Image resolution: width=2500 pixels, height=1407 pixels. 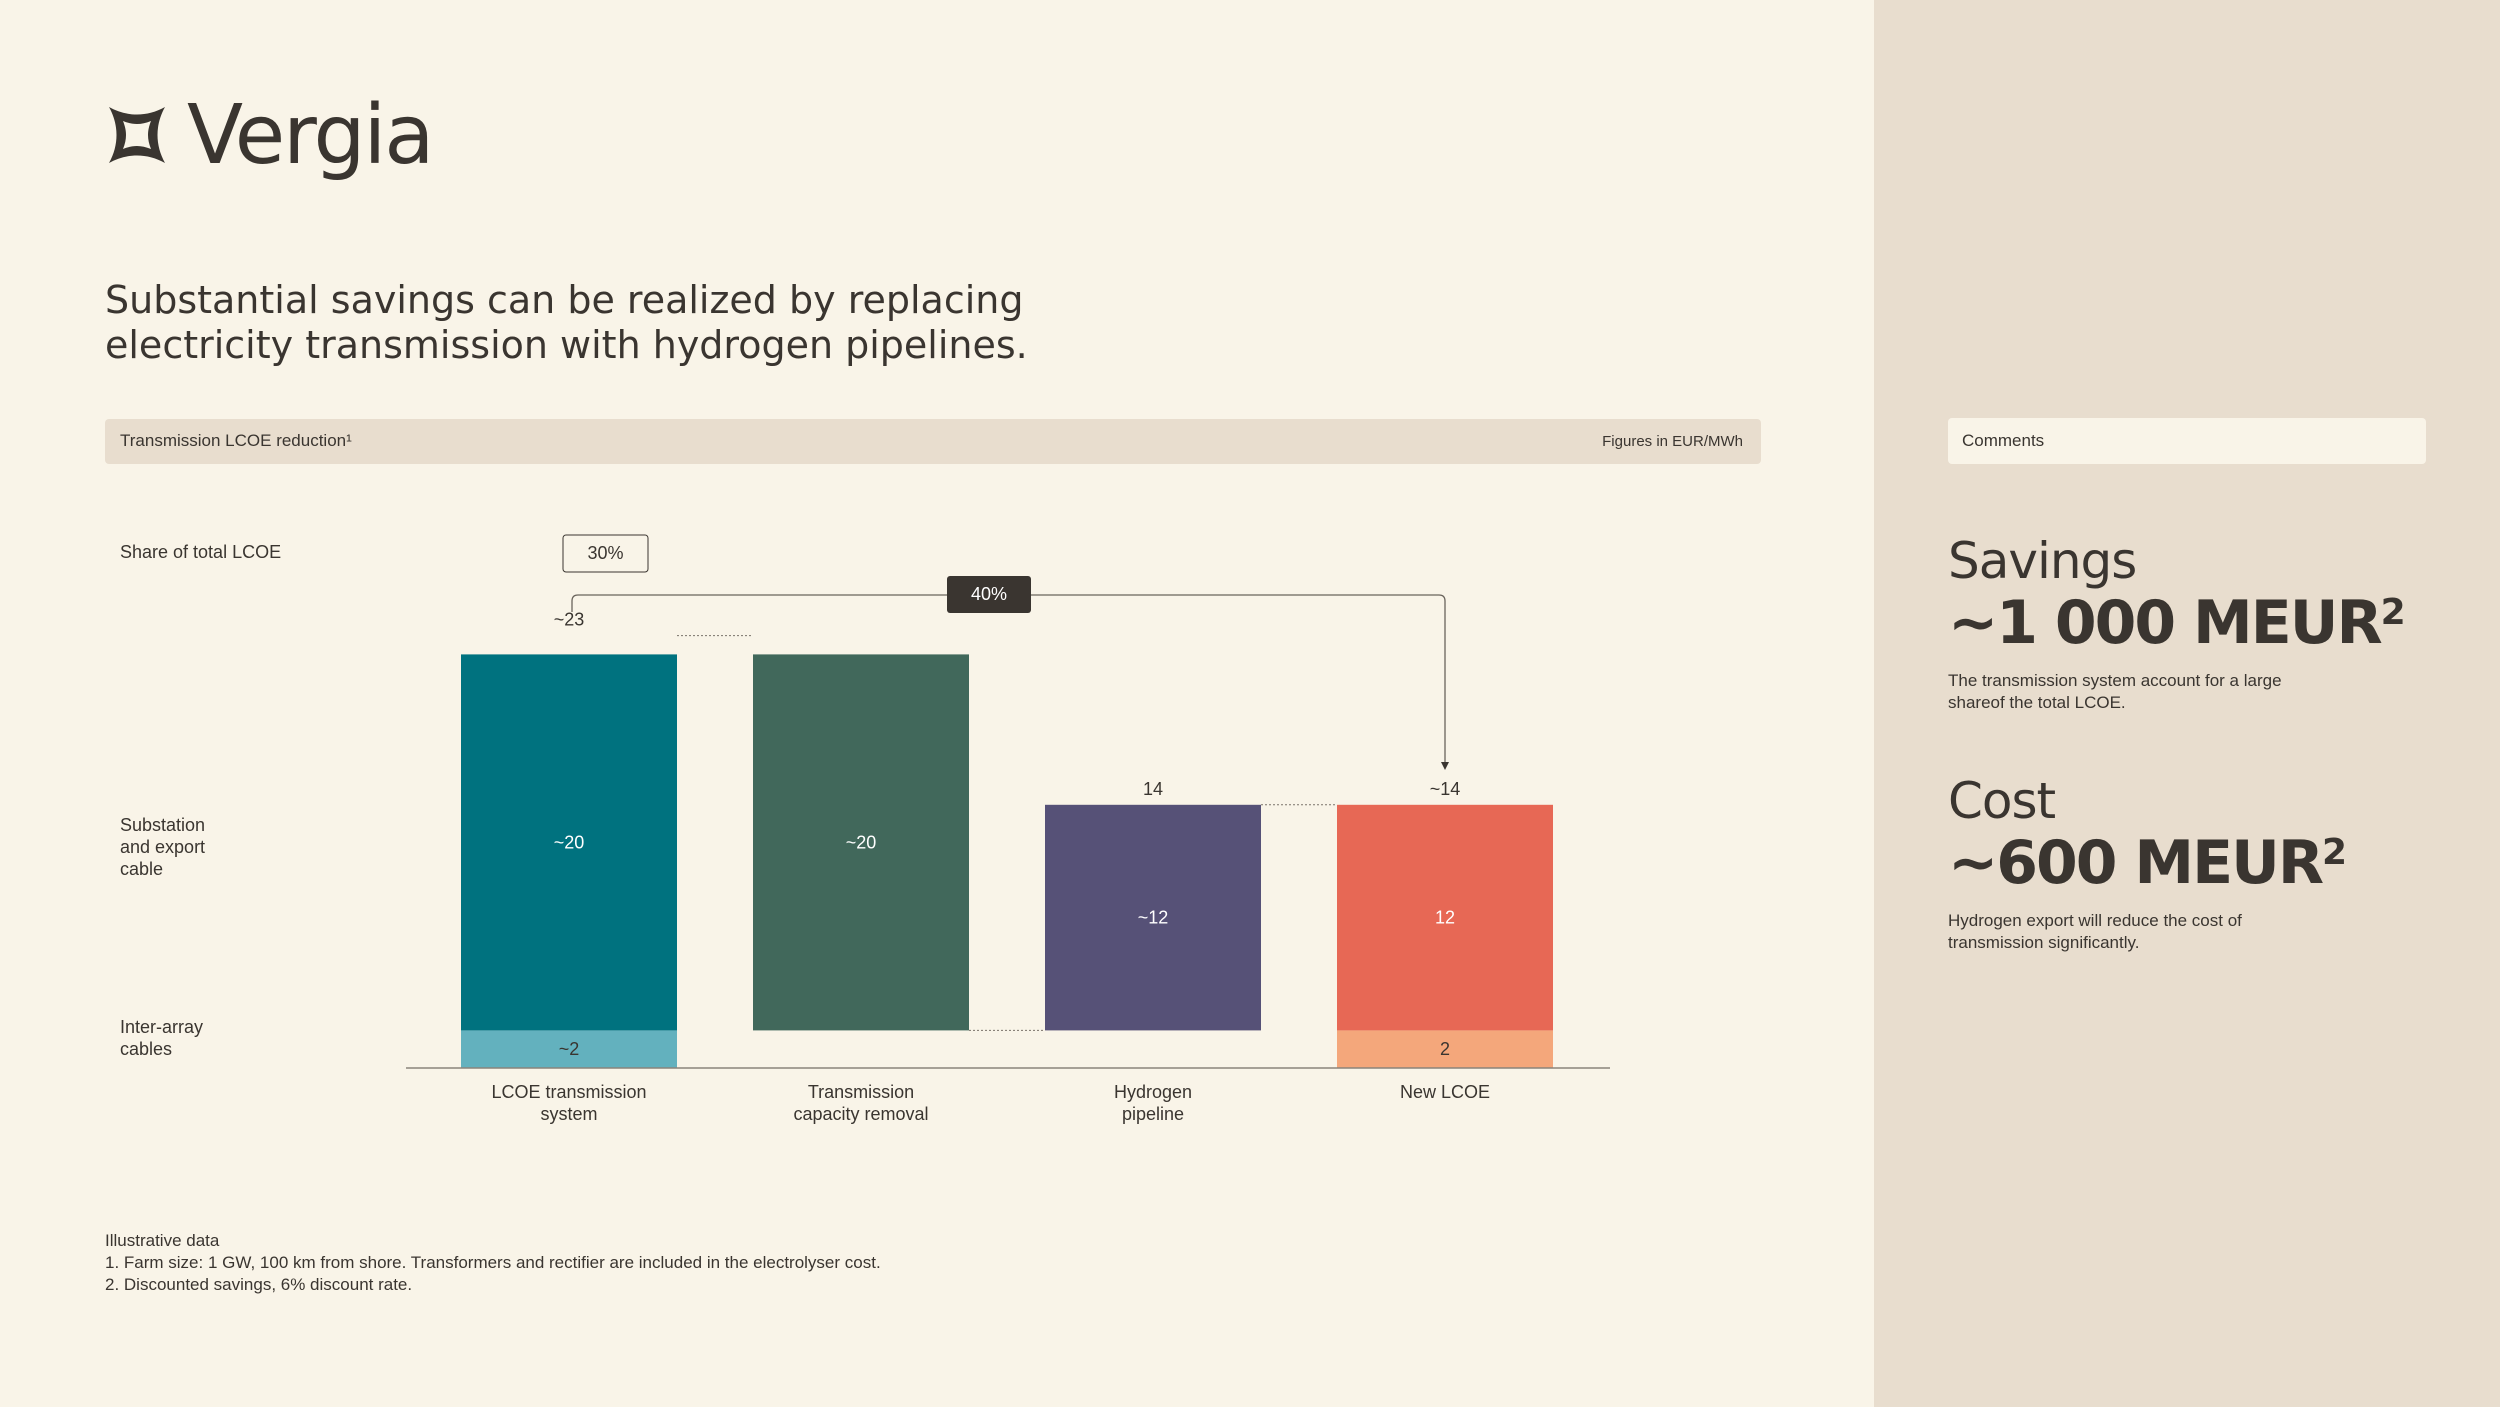 What do you see at coordinates (2334, 852) in the screenshot?
I see `cost-footnote-ref: 2` at bounding box center [2334, 852].